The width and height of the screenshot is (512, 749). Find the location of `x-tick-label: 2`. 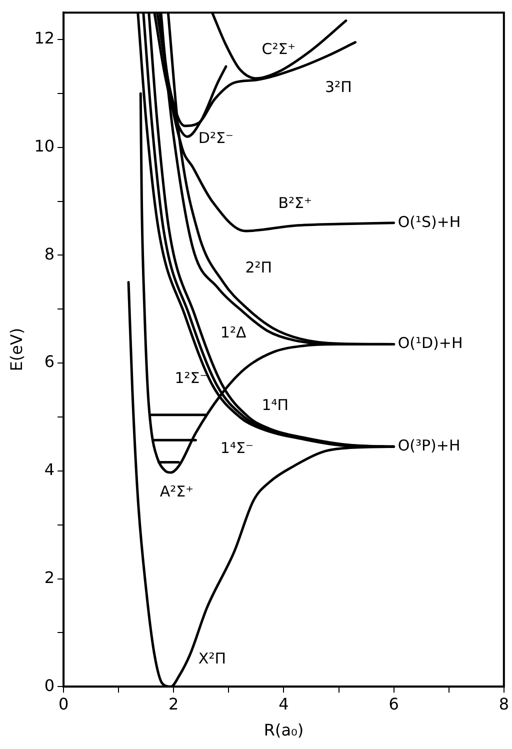

x-tick-label: 2 is located at coordinates (173, 704).